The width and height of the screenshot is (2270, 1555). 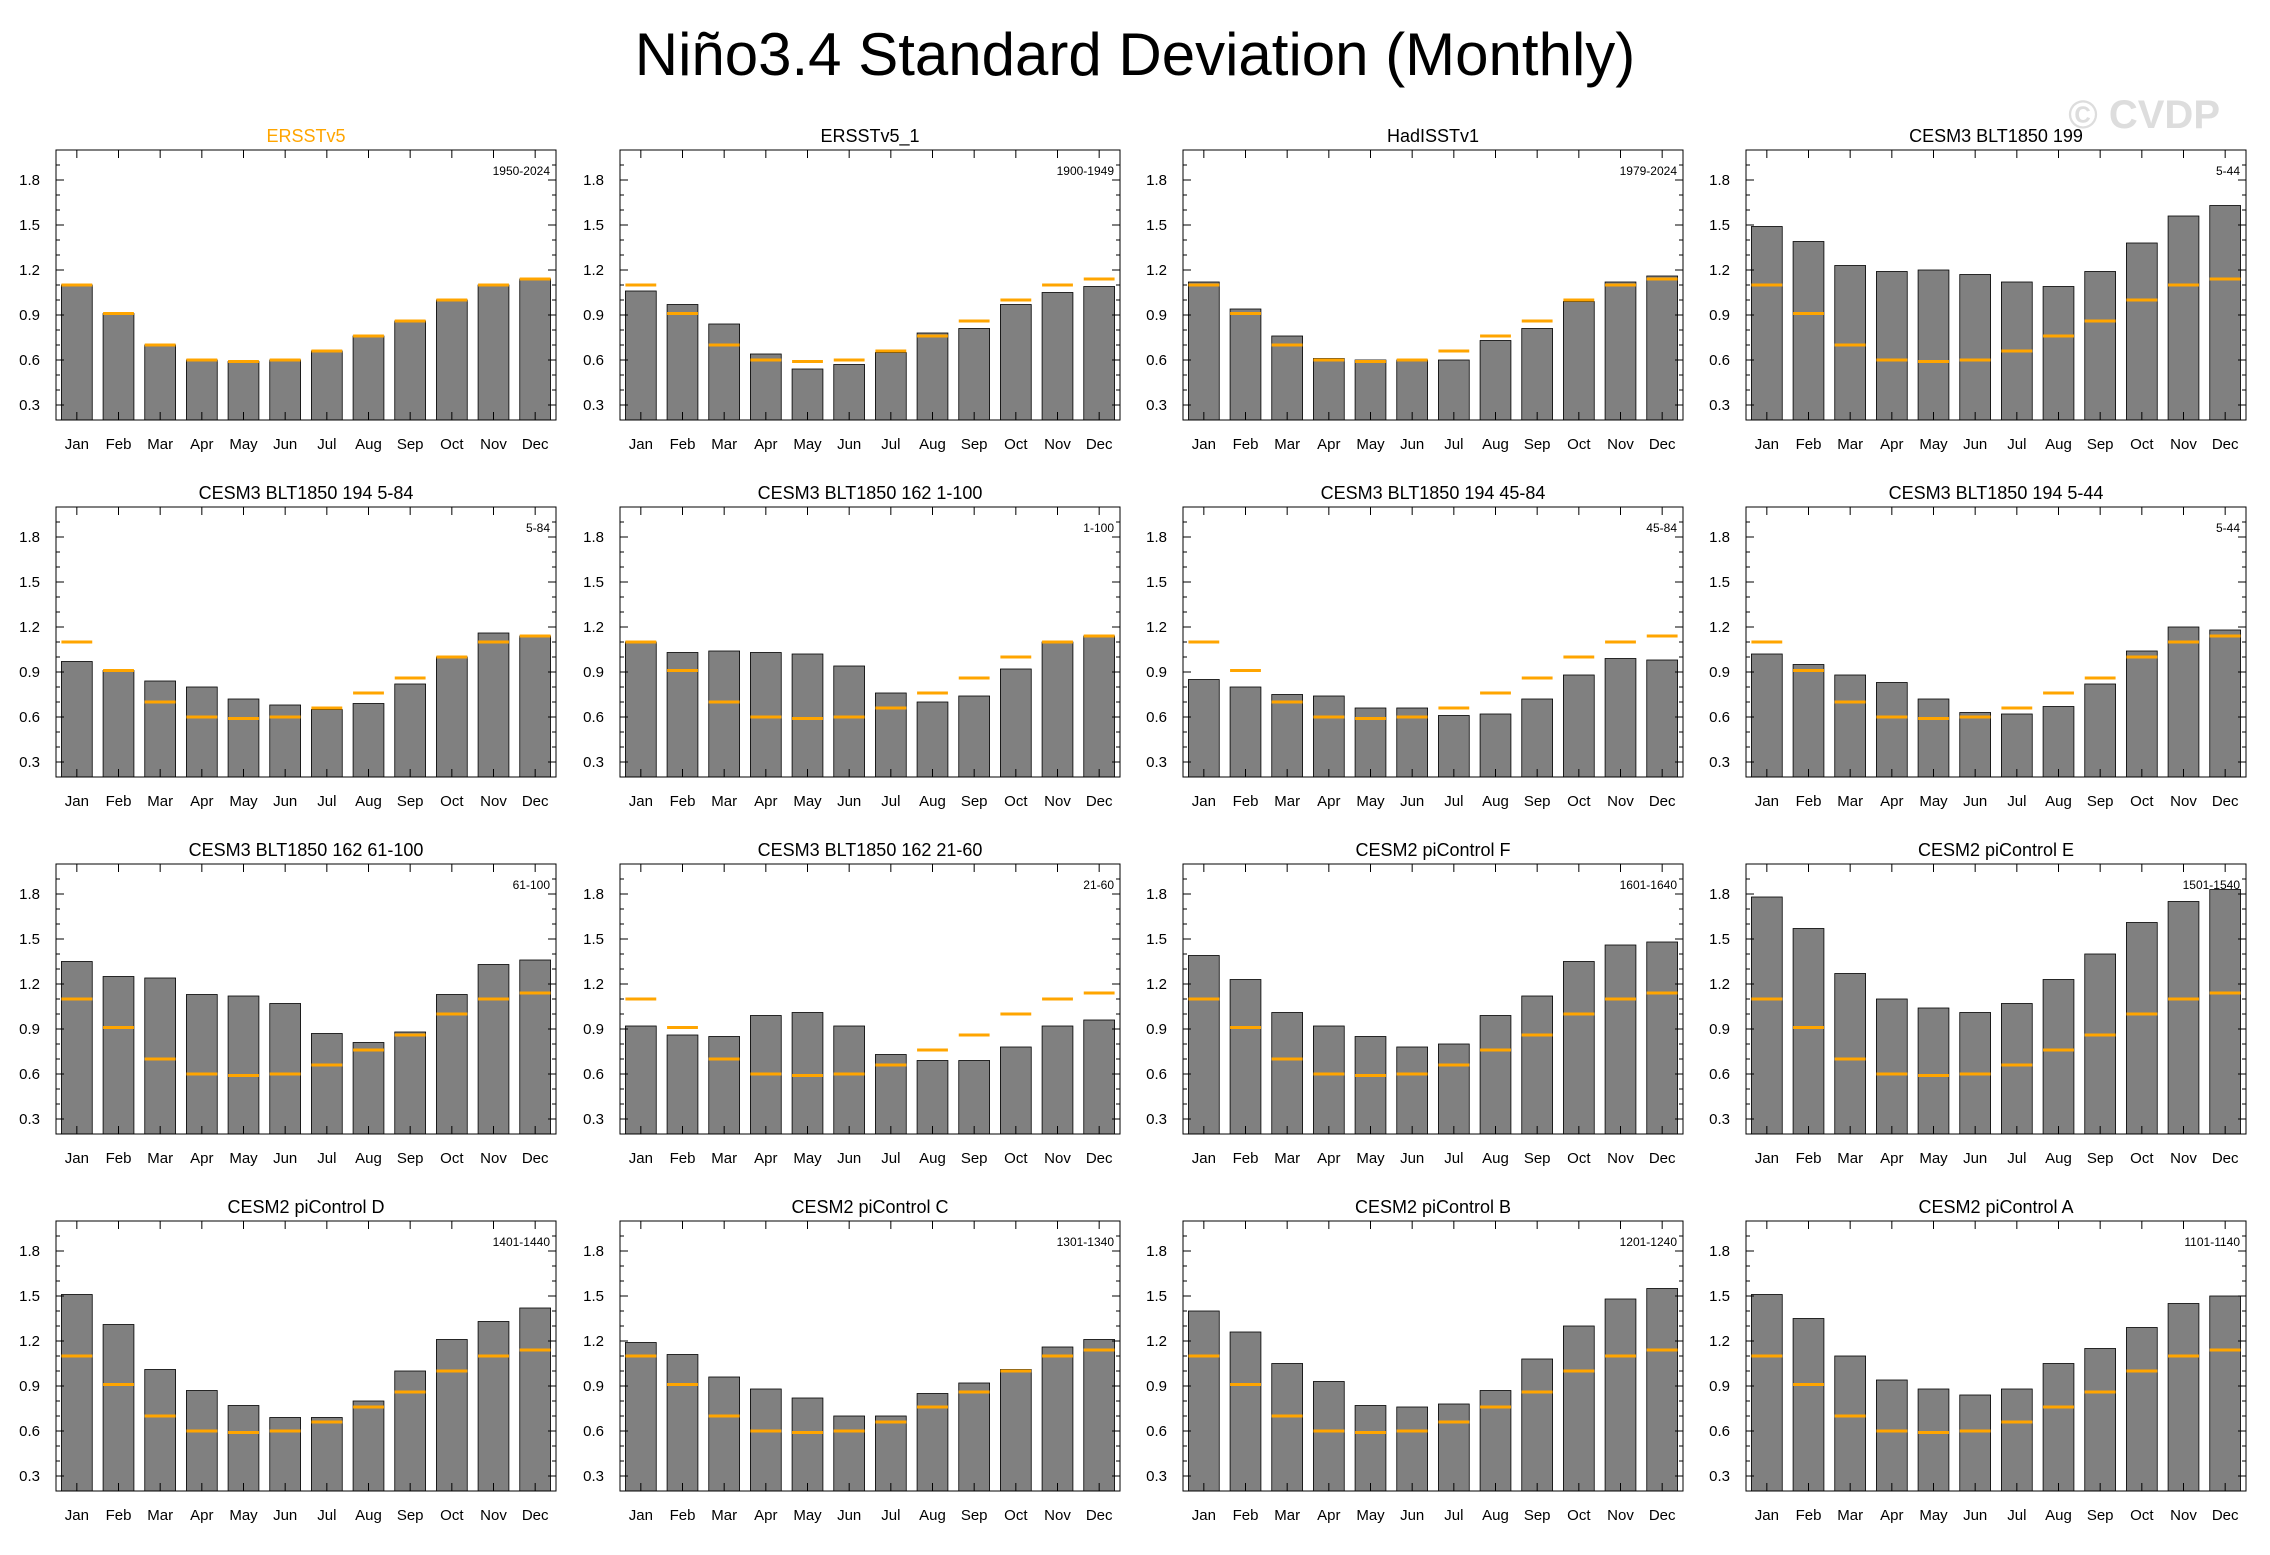 I want to click on panel-period-label: 1979-2024, so click(x=1649, y=171).